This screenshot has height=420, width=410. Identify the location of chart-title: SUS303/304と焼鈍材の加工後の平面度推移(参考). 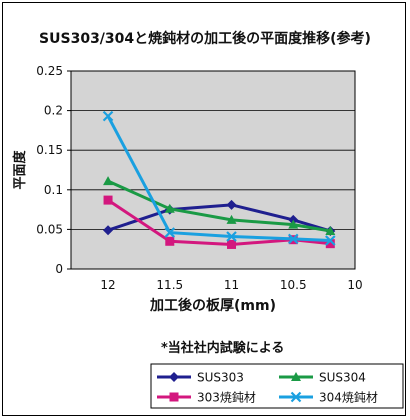
(205, 38).